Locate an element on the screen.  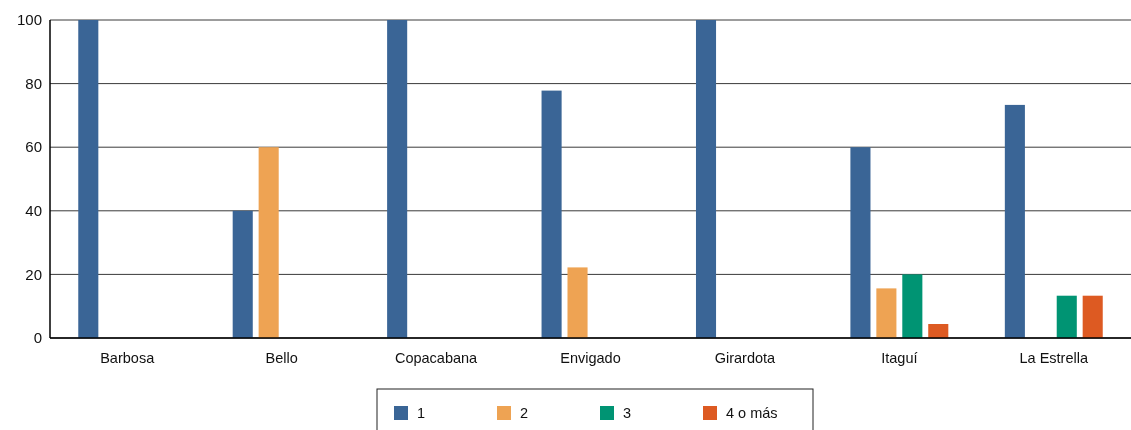
y-tick-label: 100 is located at coordinates (29, 20).